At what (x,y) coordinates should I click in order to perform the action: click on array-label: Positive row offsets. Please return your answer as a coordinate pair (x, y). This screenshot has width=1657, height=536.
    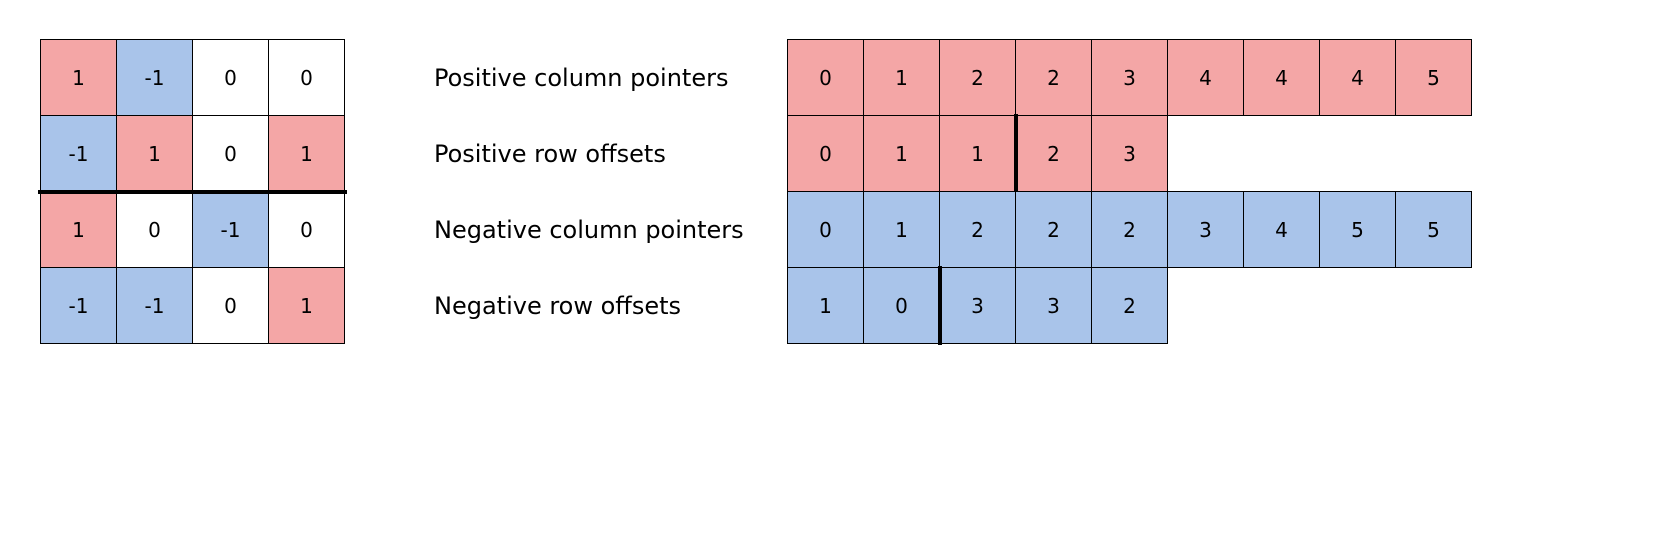
    Looking at the image, I should click on (550, 154).